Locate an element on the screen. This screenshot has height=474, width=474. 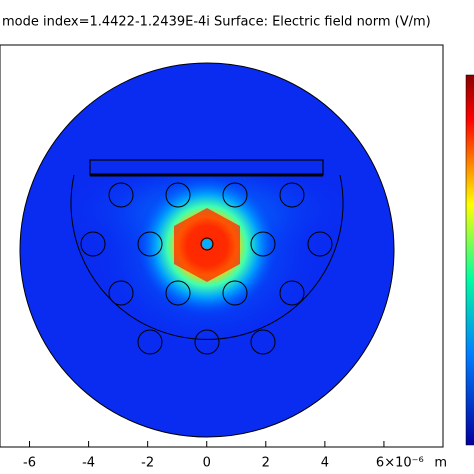
x-tick-label: 4 is located at coordinates (325, 463).